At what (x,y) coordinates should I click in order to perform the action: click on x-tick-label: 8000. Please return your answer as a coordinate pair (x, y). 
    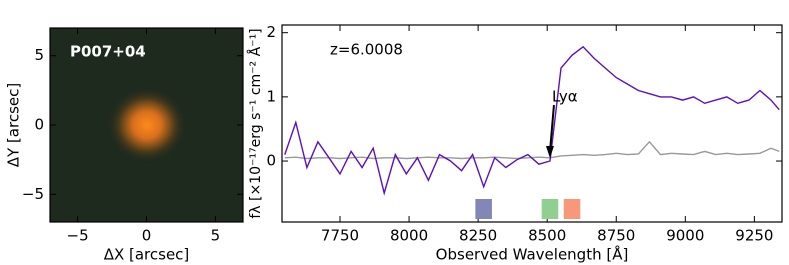
    Looking at the image, I should click on (409, 236).